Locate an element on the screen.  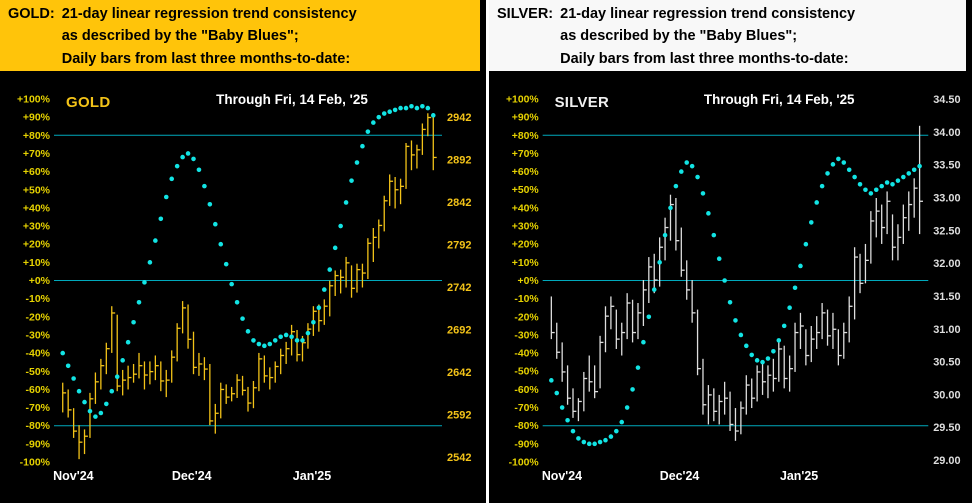
svg-text: 33.00 is located at coordinates (946, 198).